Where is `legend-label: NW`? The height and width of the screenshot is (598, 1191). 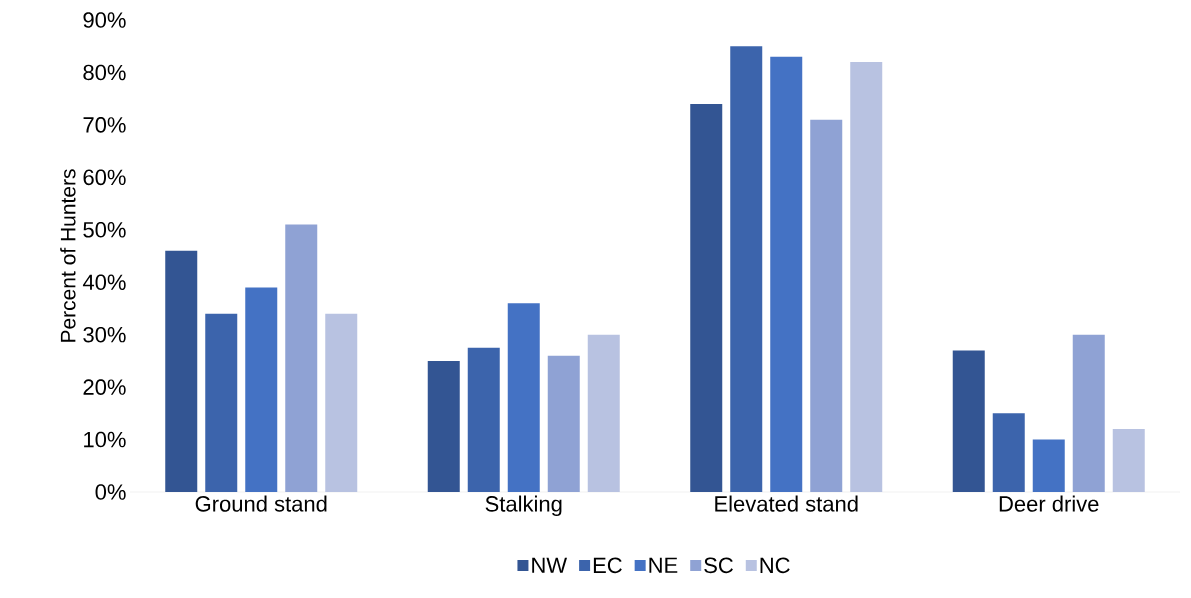
legend-label: NW is located at coordinates (550, 565).